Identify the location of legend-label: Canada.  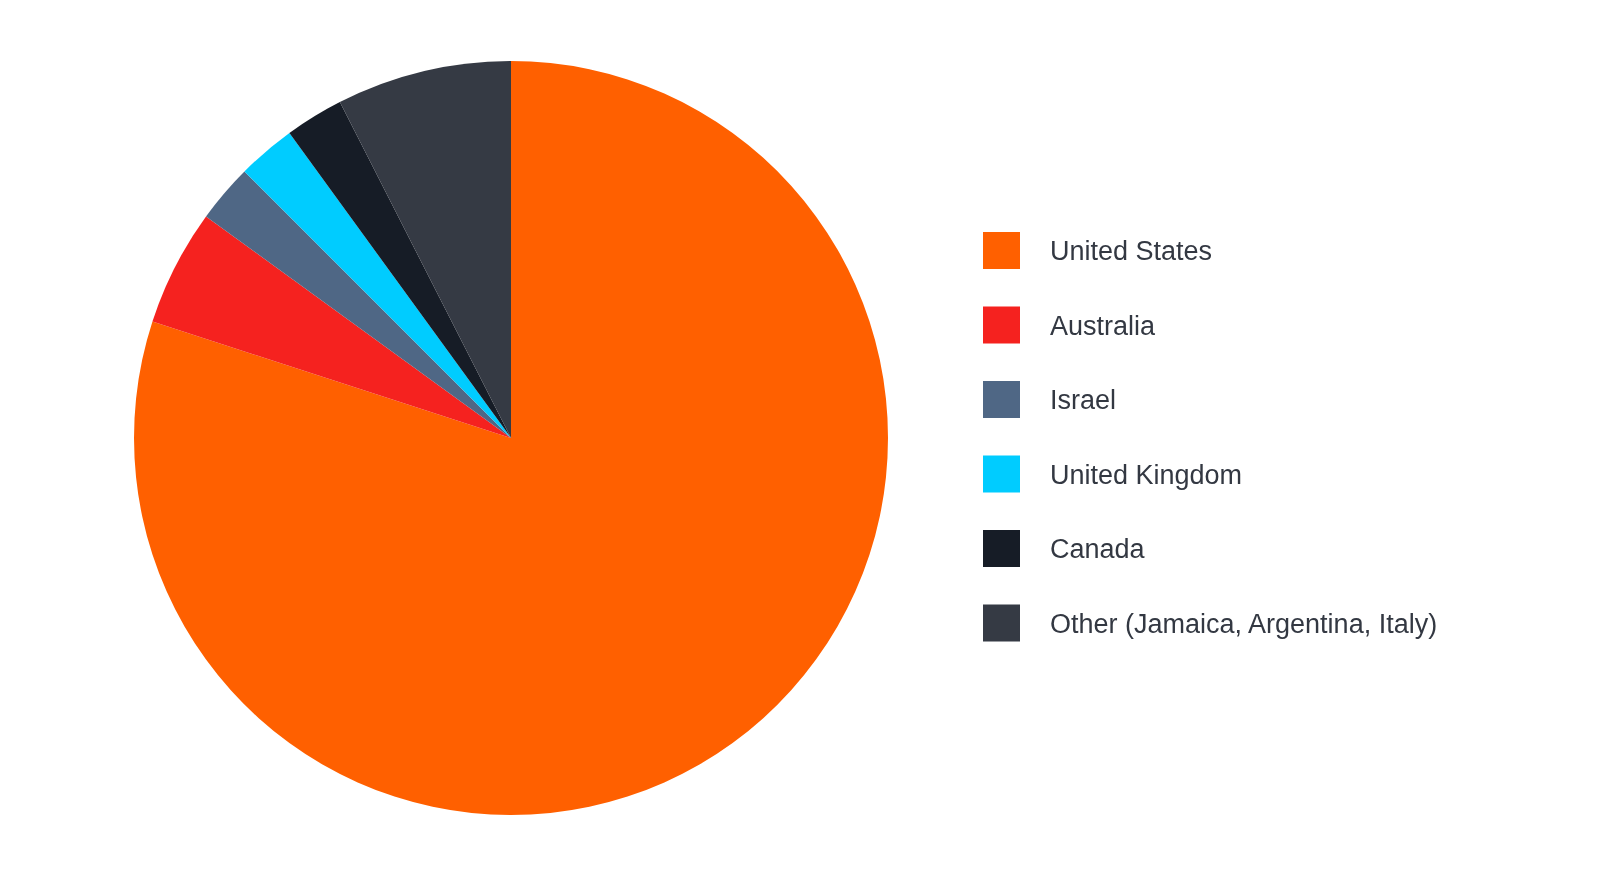
(1098, 549).